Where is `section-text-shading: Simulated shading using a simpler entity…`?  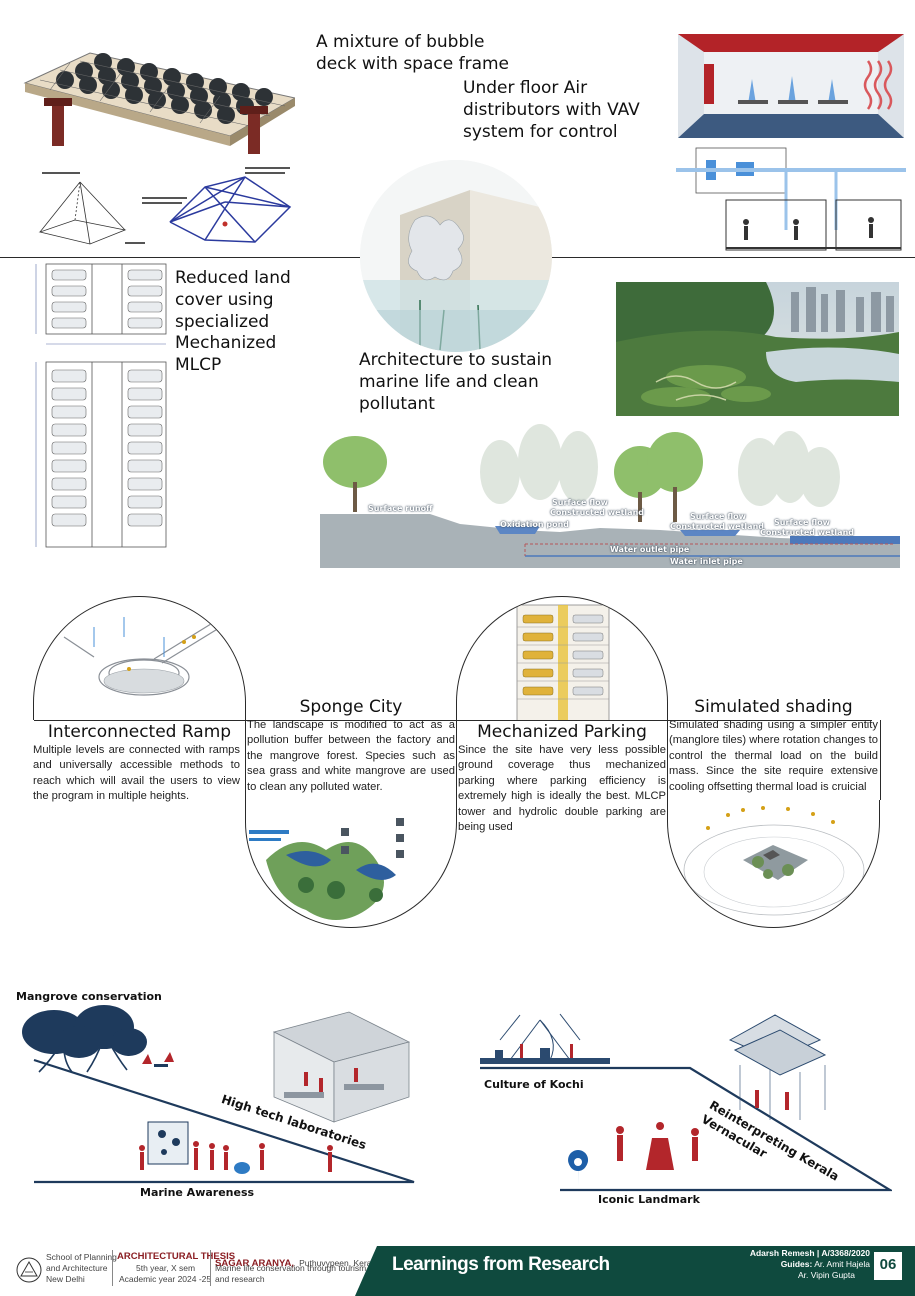 section-text-shading: Simulated shading using a simpler entity… is located at coordinates (773, 756).